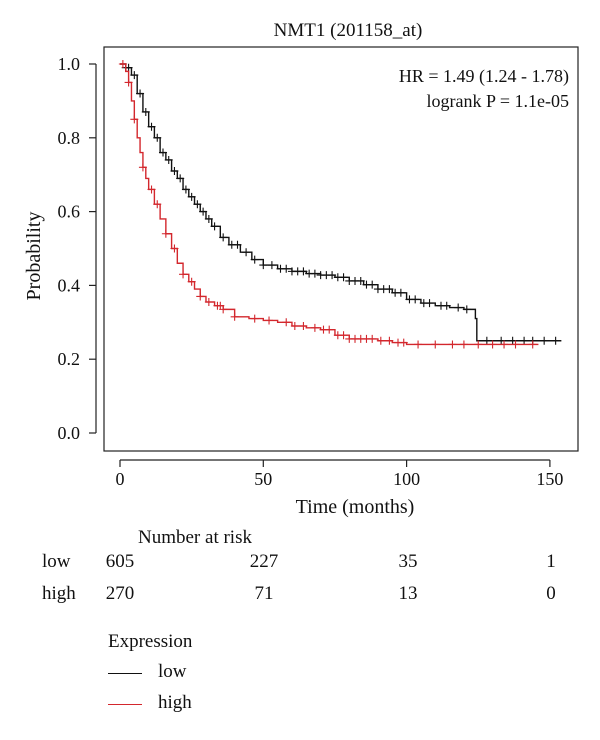 Image resolution: width=600 pixels, height=740 pixels. I want to click on y-tick-label: 0.0, so click(69, 433).